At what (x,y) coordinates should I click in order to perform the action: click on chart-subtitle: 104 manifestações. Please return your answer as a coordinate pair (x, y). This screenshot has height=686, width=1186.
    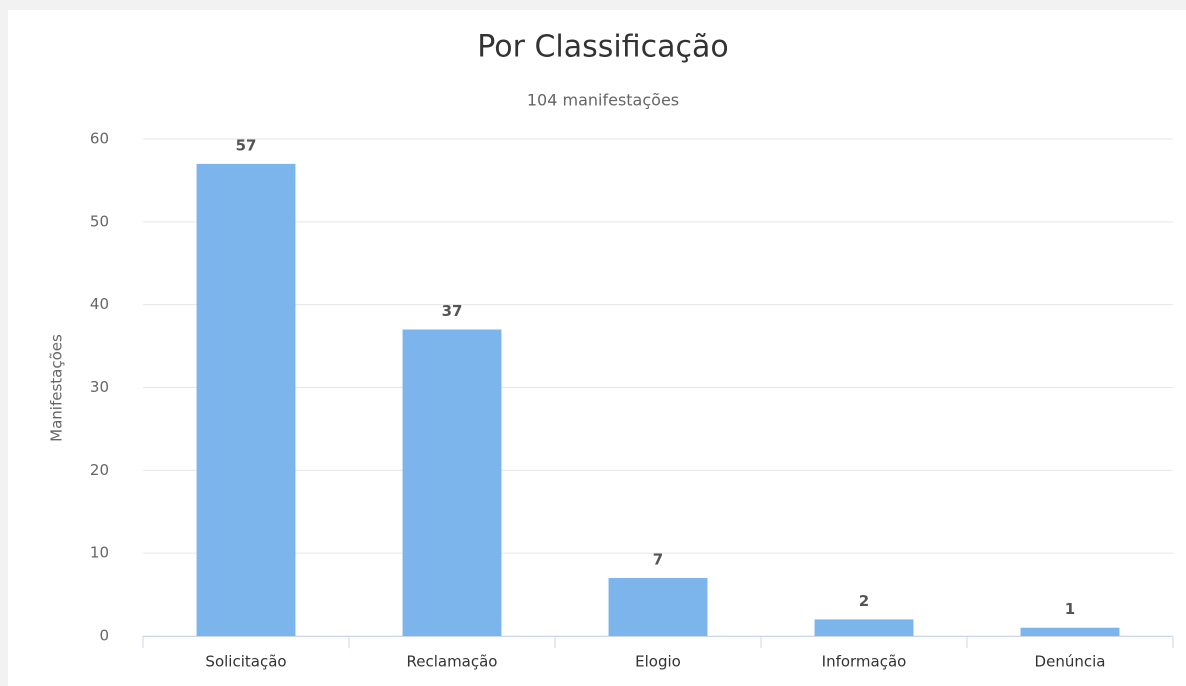
    Looking at the image, I should click on (603, 100).